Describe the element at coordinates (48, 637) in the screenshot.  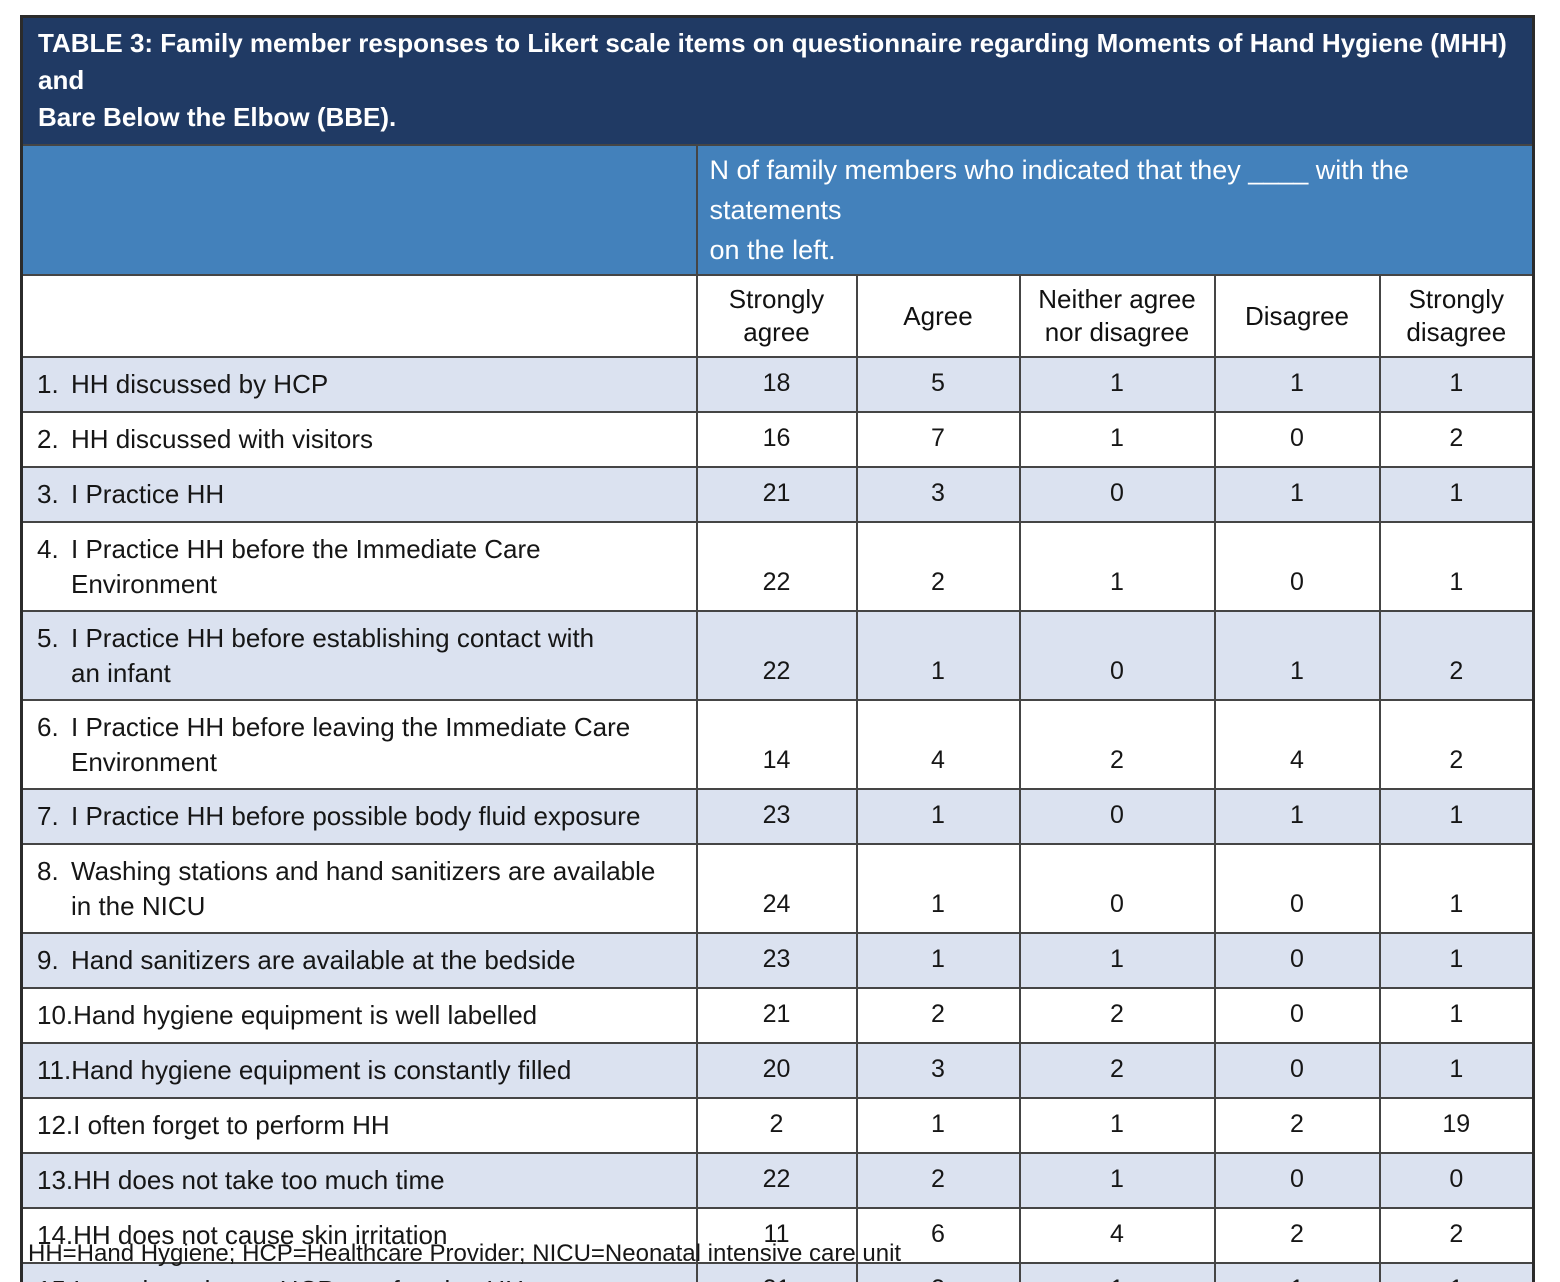
I see `statement-number: 5.` at that location.